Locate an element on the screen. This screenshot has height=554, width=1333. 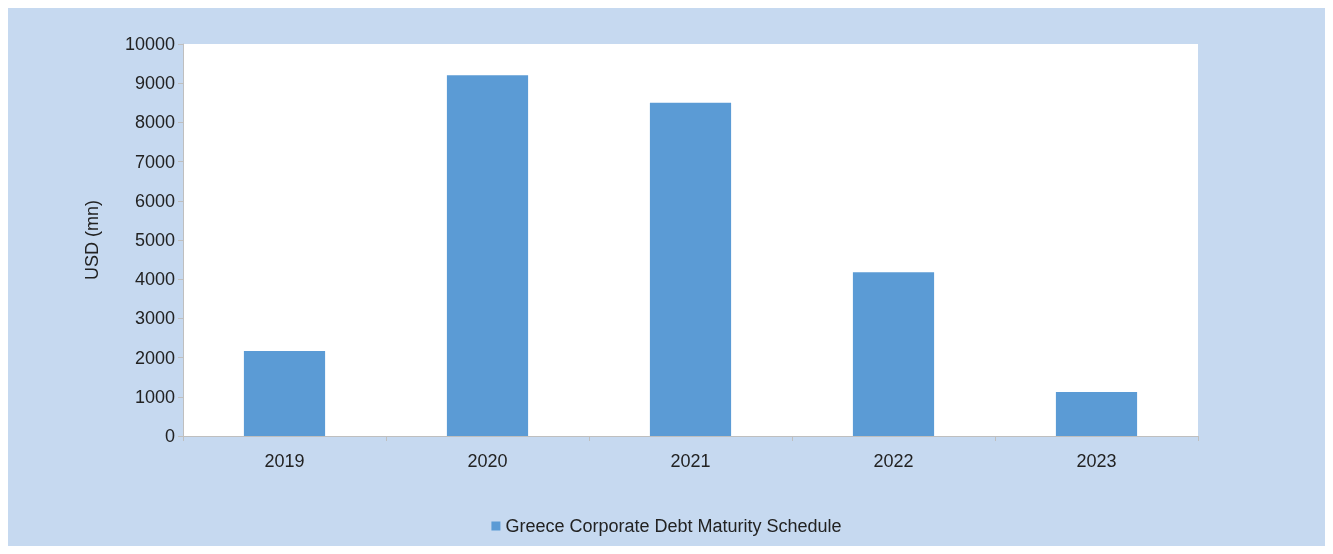
y-tick-label: 1000 is located at coordinates (154, 396).